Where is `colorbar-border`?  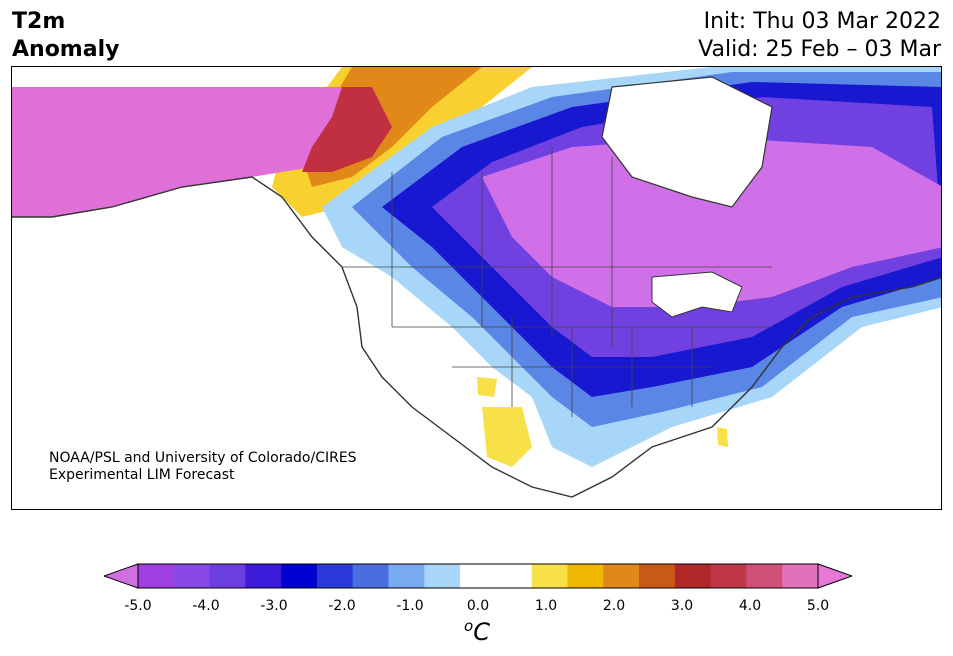
colorbar-border is located at coordinates (478, 576).